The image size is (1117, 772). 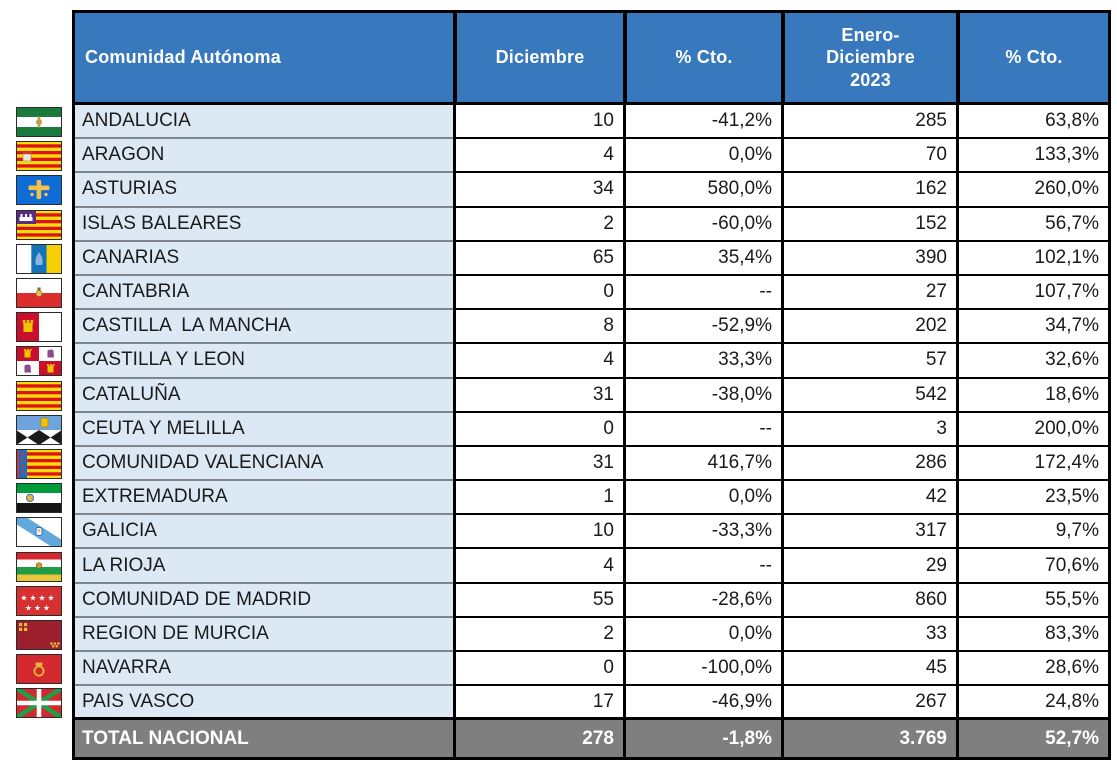 What do you see at coordinates (264, 361) in the screenshot?
I see `region-name-cell: CASTILLA Y LEON` at bounding box center [264, 361].